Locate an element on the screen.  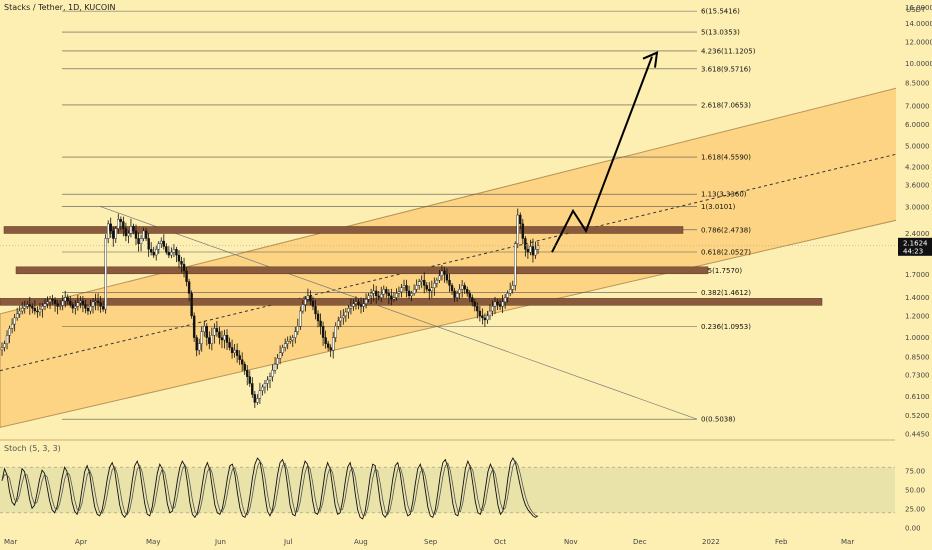
fib-level-label: 2.618(7.0653) is located at coordinates (726, 105).